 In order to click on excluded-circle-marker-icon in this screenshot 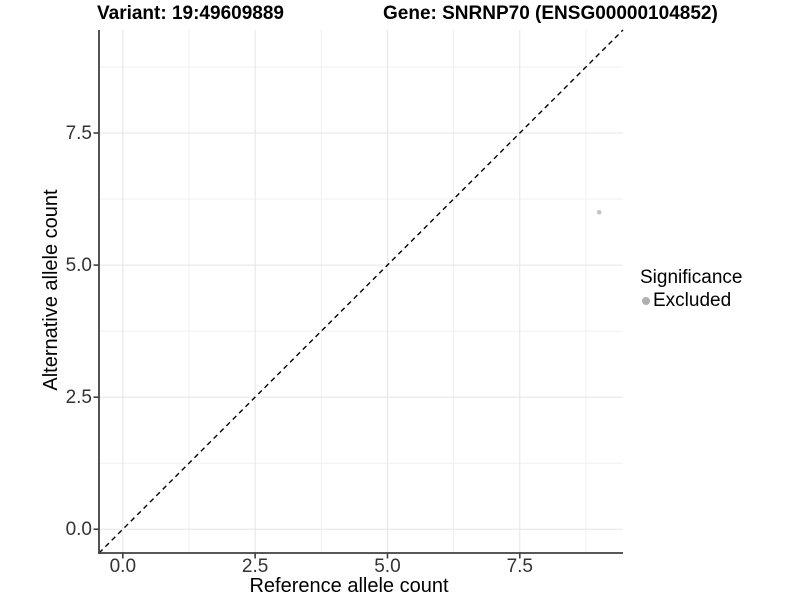, I will do `click(646, 300)`.